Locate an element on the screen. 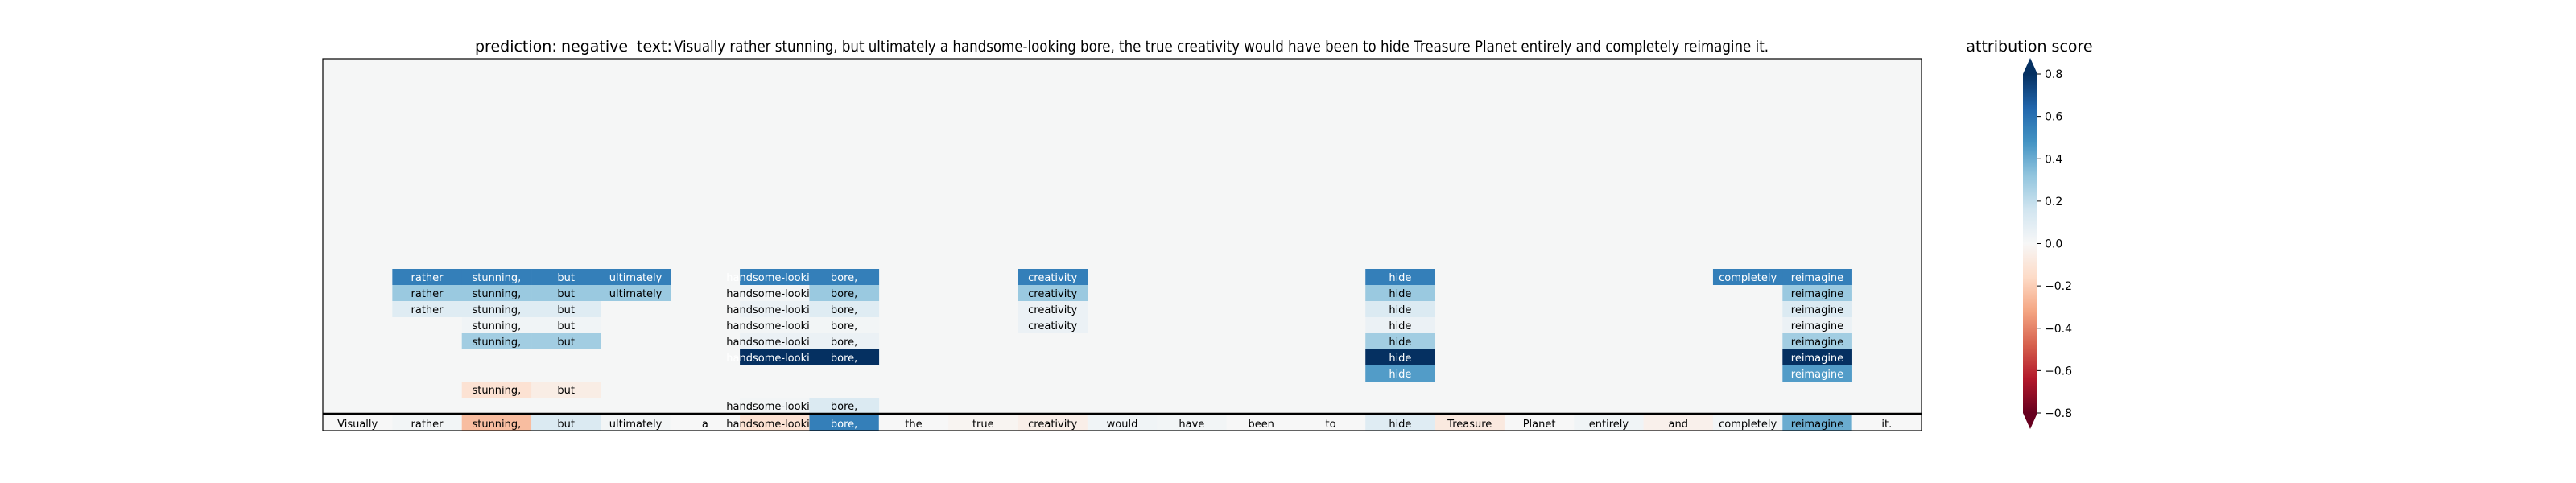  token-label: Treasure is located at coordinates (1469, 425).